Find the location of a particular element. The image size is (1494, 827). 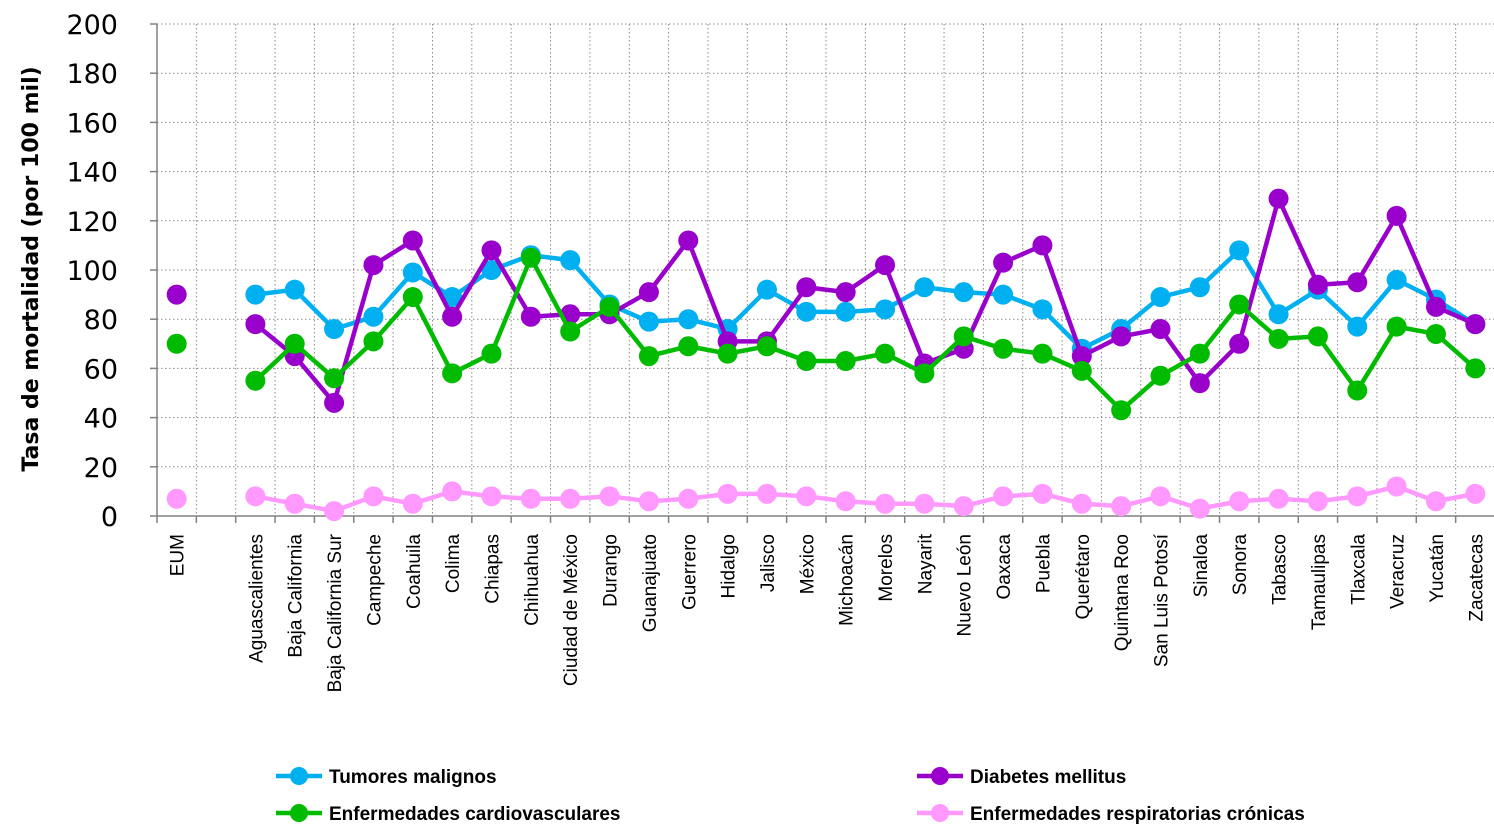

x-tick-label: Yucatán is located at coordinates (1437, 568).